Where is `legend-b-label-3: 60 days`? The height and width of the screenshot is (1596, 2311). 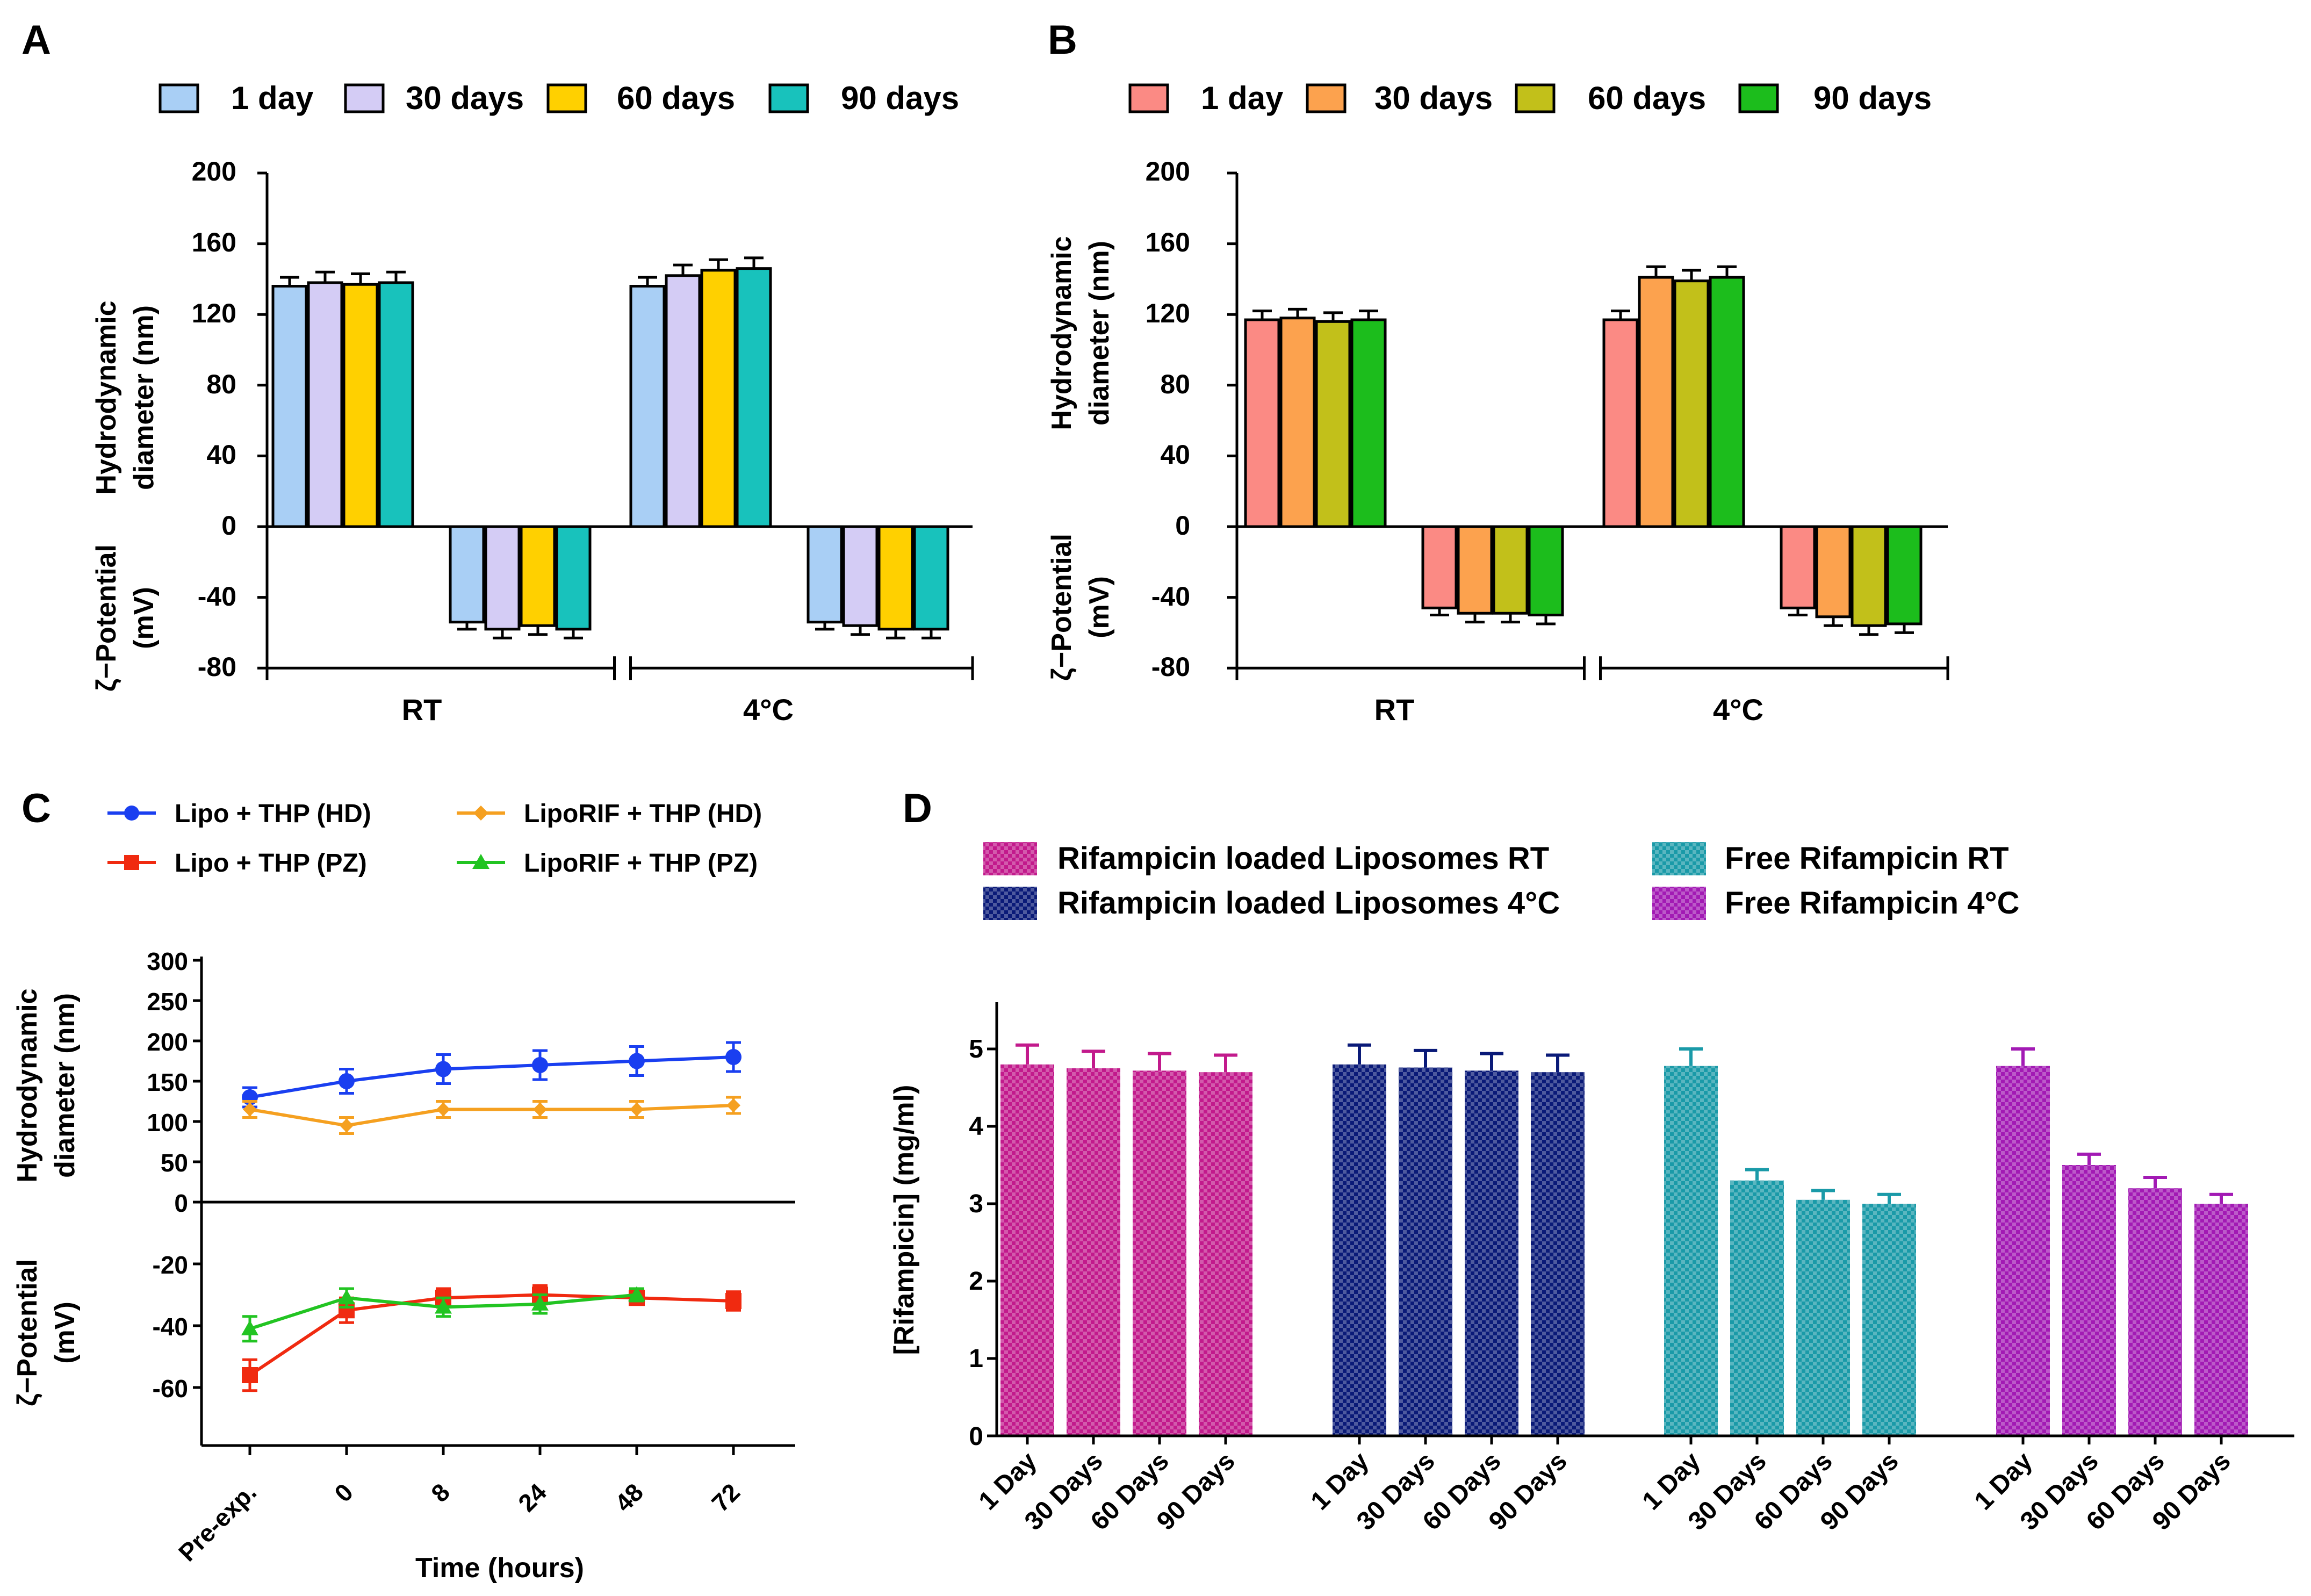
legend-b-label-3: 60 days is located at coordinates (1647, 98).